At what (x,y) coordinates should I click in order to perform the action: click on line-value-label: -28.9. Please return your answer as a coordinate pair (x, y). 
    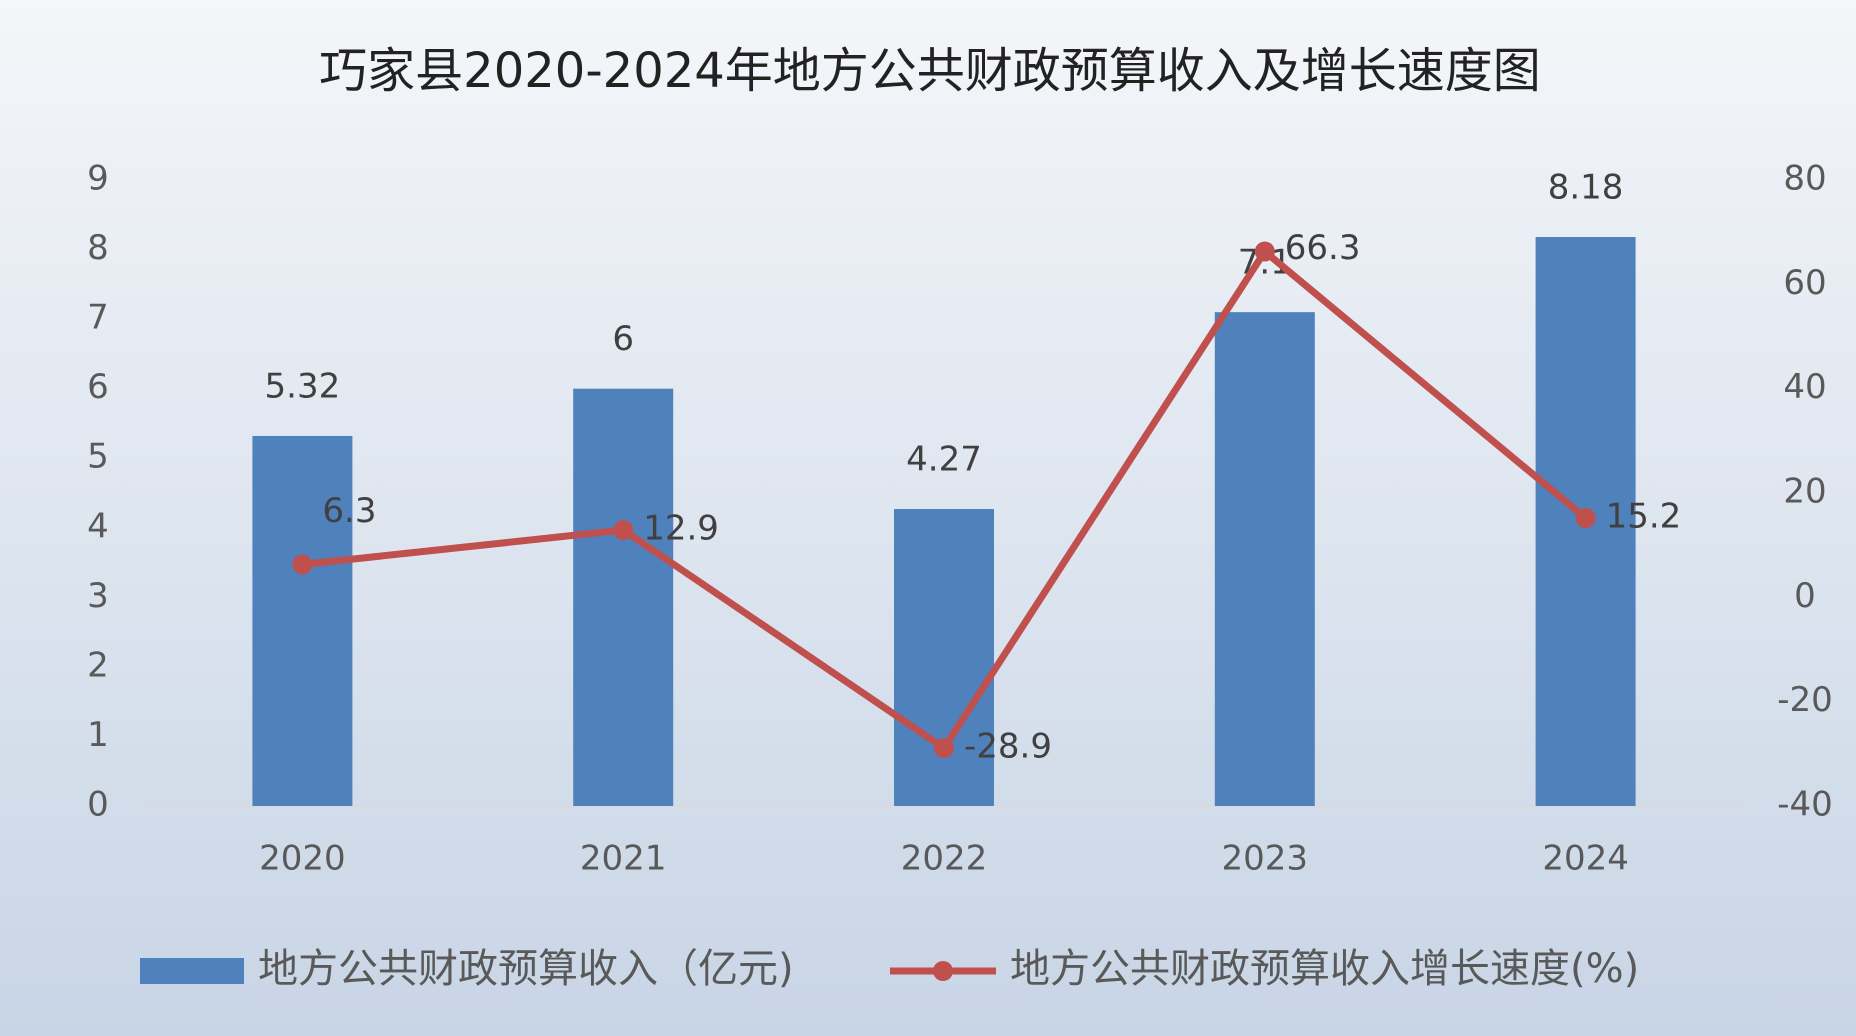
    Looking at the image, I should click on (1008, 747).